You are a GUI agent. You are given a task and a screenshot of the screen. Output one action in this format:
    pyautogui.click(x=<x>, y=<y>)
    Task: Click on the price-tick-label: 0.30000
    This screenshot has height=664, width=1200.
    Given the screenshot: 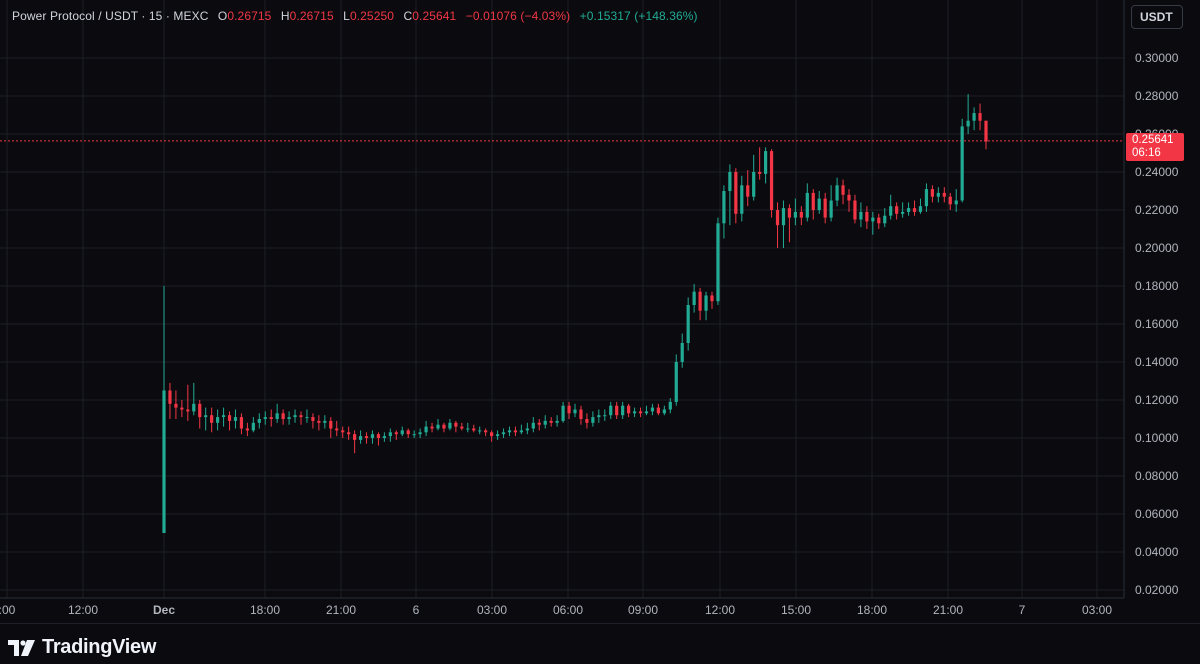 What is the action you would take?
    pyautogui.click(x=1157, y=58)
    